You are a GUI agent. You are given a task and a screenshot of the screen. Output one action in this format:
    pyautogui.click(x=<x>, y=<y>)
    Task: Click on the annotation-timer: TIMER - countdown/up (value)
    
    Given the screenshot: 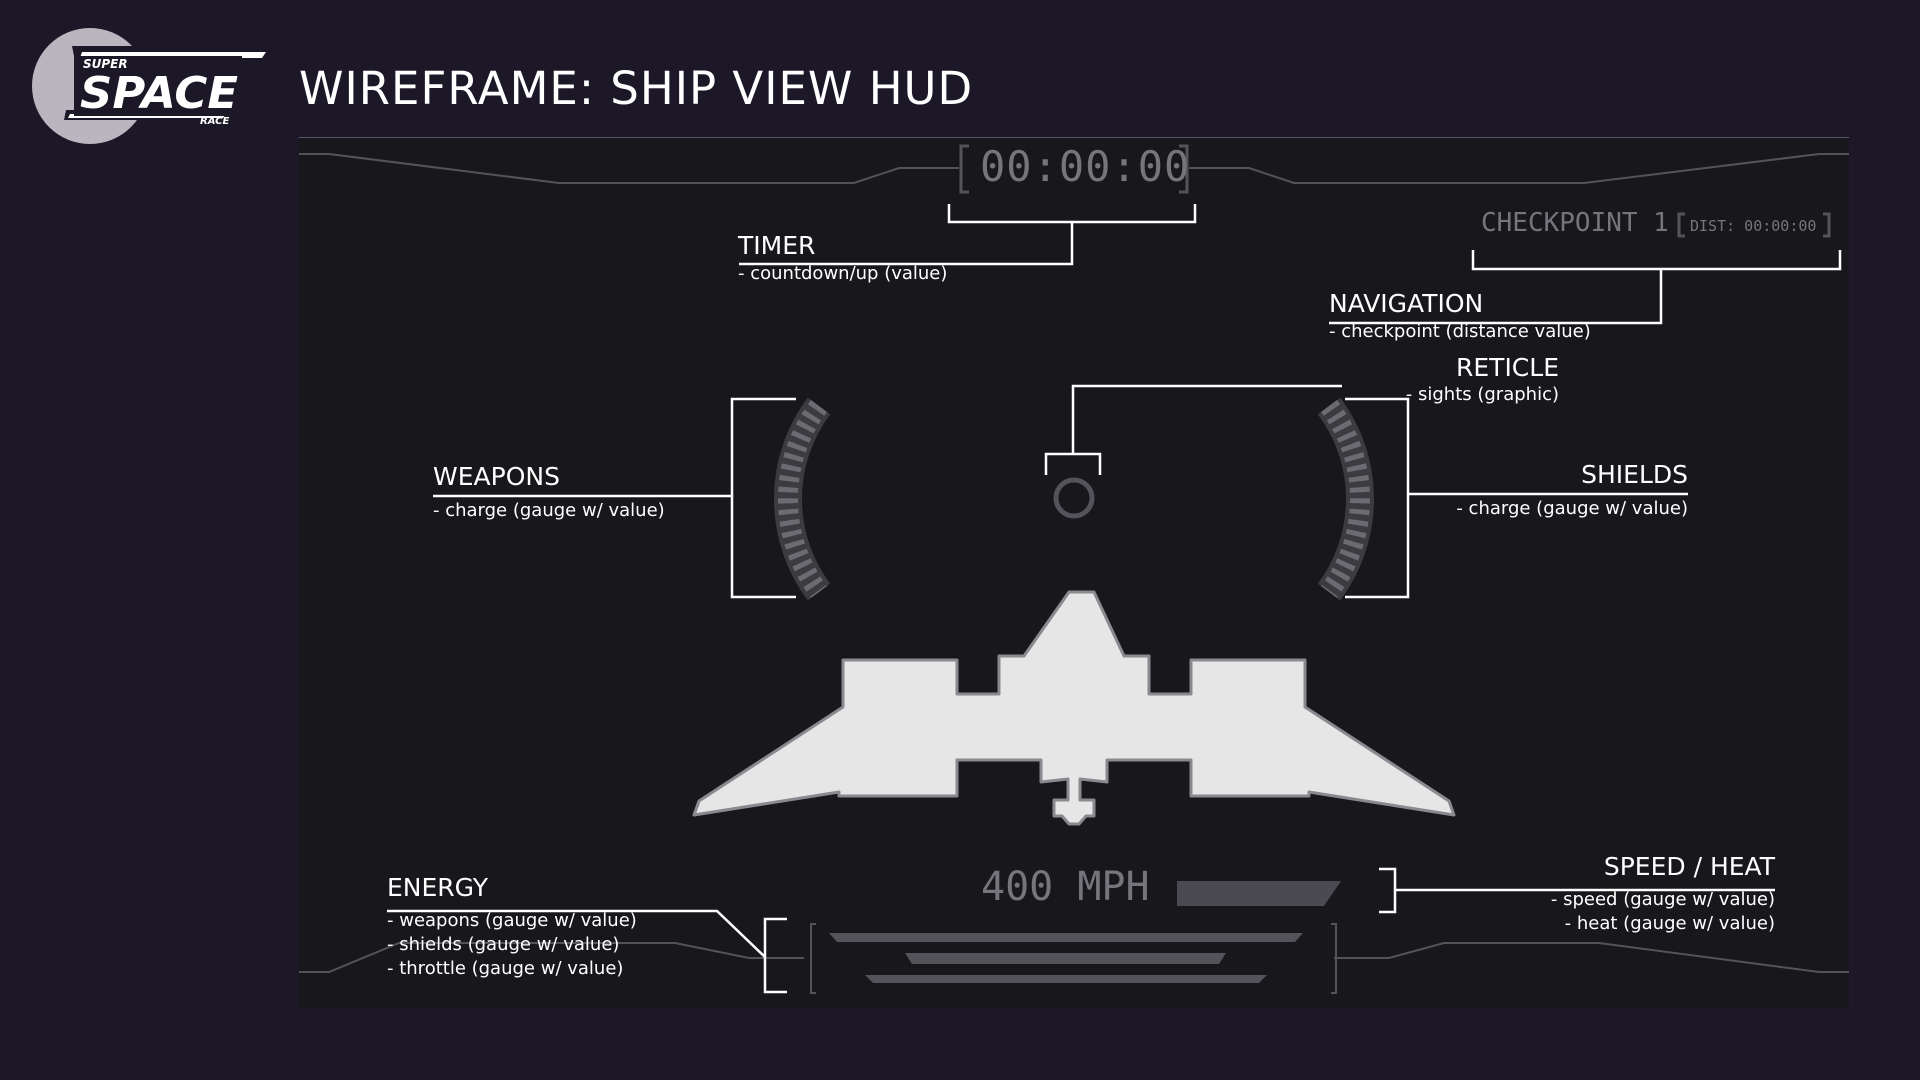 What is the action you would take?
    pyautogui.click(x=842, y=258)
    